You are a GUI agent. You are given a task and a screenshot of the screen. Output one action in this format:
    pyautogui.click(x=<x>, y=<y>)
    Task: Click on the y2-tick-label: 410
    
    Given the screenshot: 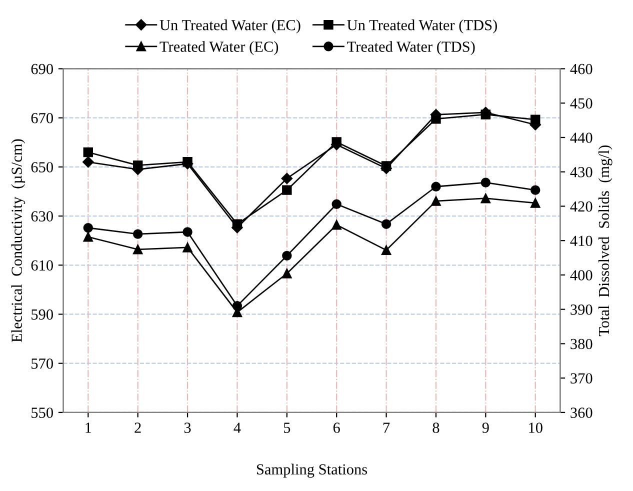 What is the action you would take?
    pyautogui.click(x=581, y=241)
    